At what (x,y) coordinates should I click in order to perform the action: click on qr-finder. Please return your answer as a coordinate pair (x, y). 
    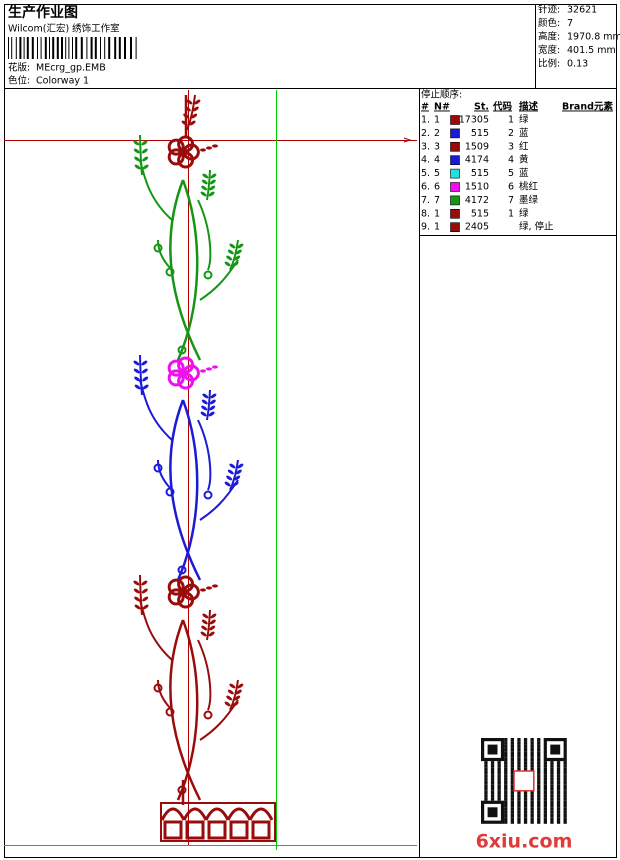
    Looking at the image, I should click on (493, 812).